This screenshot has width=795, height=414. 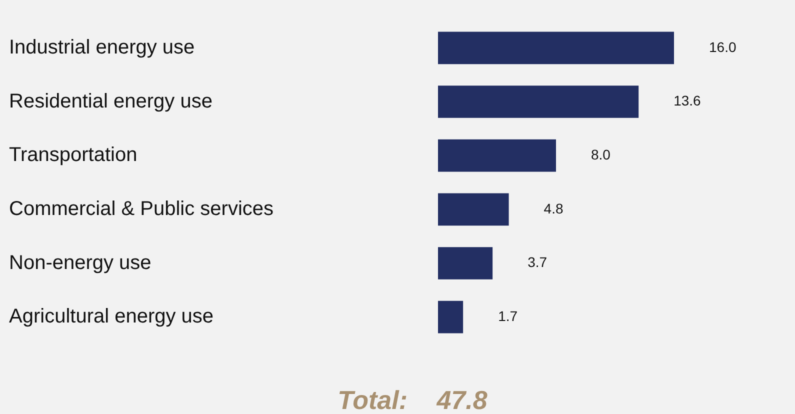 What do you see at coordinates (688, 100) in the screenshot?
I see `data-label: 13.6` at bounding box center [688, 100].